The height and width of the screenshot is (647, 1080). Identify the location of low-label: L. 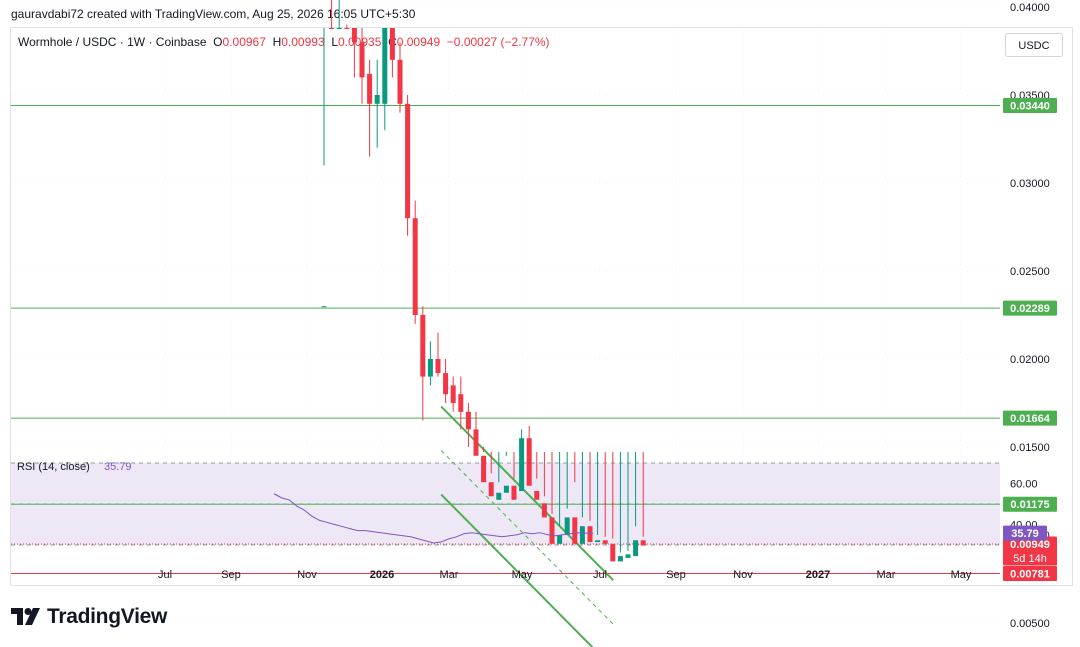
(334, 42).